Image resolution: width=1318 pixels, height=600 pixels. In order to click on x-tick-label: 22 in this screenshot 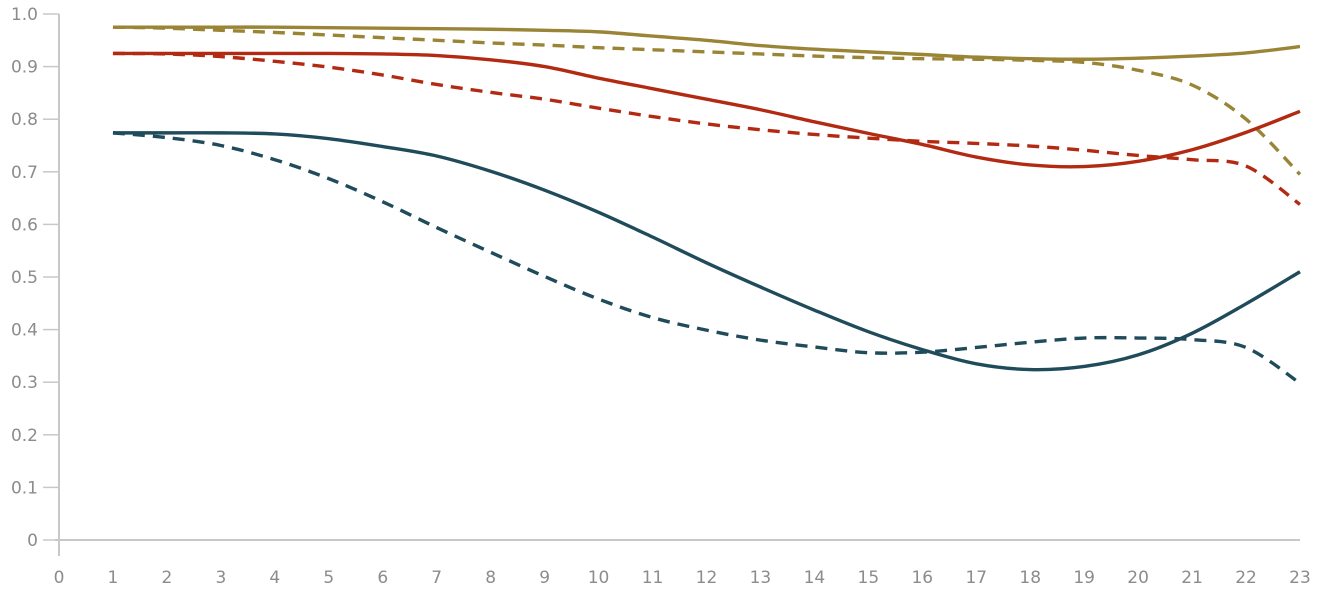, I will do `click(1246, 578)`.